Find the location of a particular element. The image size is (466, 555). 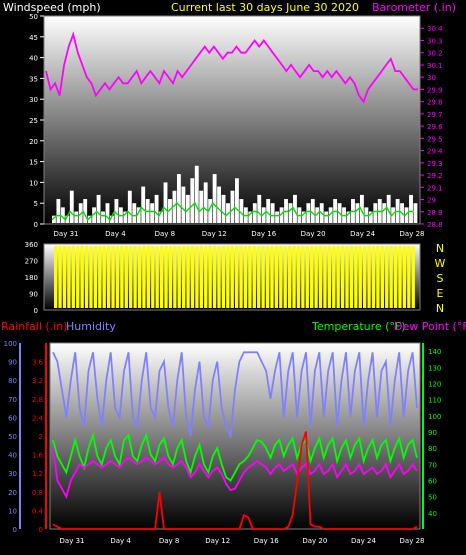

humidity-tick-label: 50 is located at coordinates (12, 437).